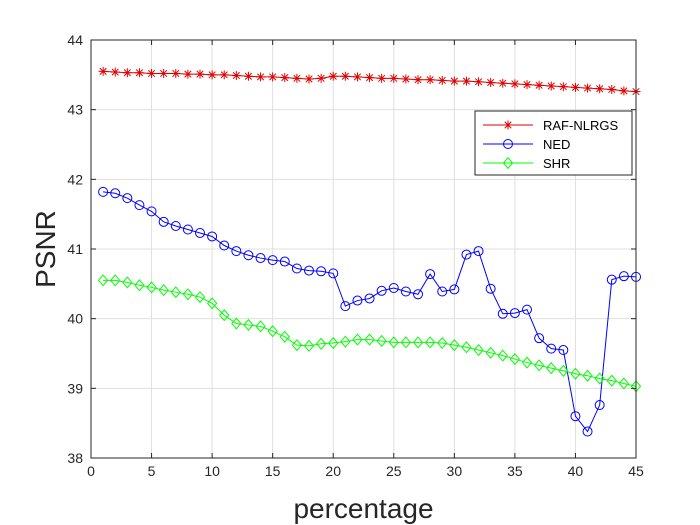  Describe the element at coordinates (212, 471) in the screenshot. I see `x-tick-label: 10` at that location.